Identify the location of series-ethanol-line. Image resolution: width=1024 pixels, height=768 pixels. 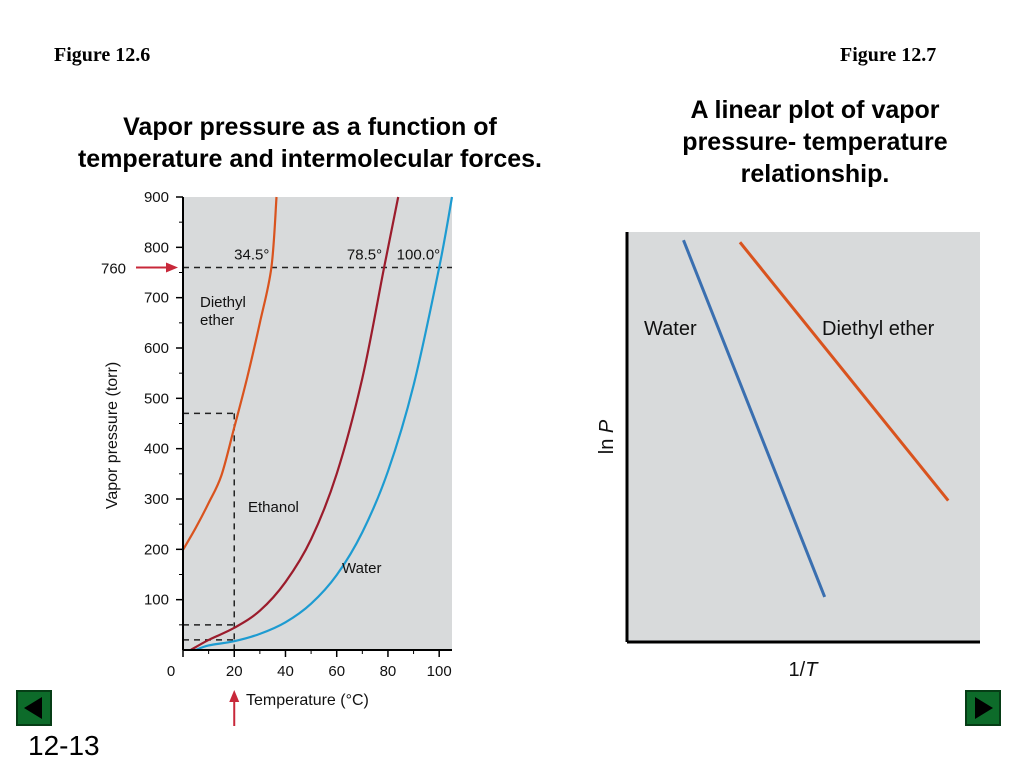
(295, 423).